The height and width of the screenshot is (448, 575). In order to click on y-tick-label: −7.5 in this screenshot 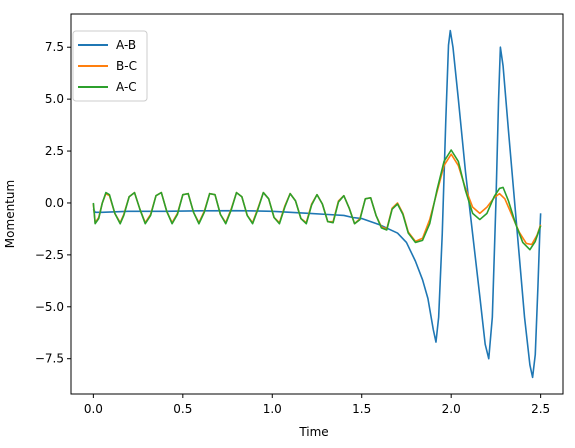, I will do `click(49, 359)`.